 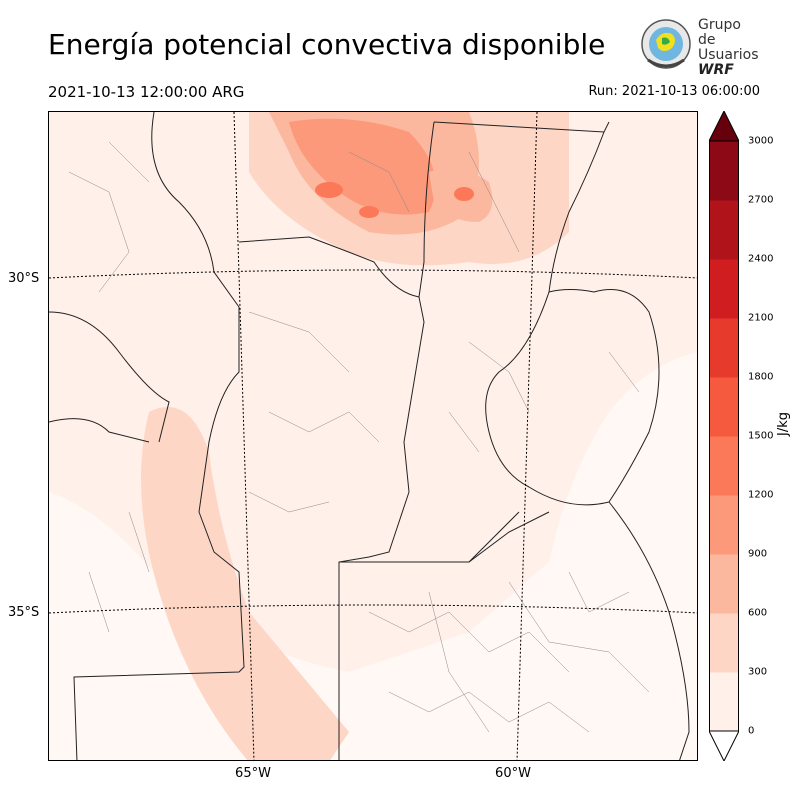 What do you see at coordinates (513, 773) in the screenshot?
I see `lon-label-60w: 60°W` at bounding box center [513, 773].